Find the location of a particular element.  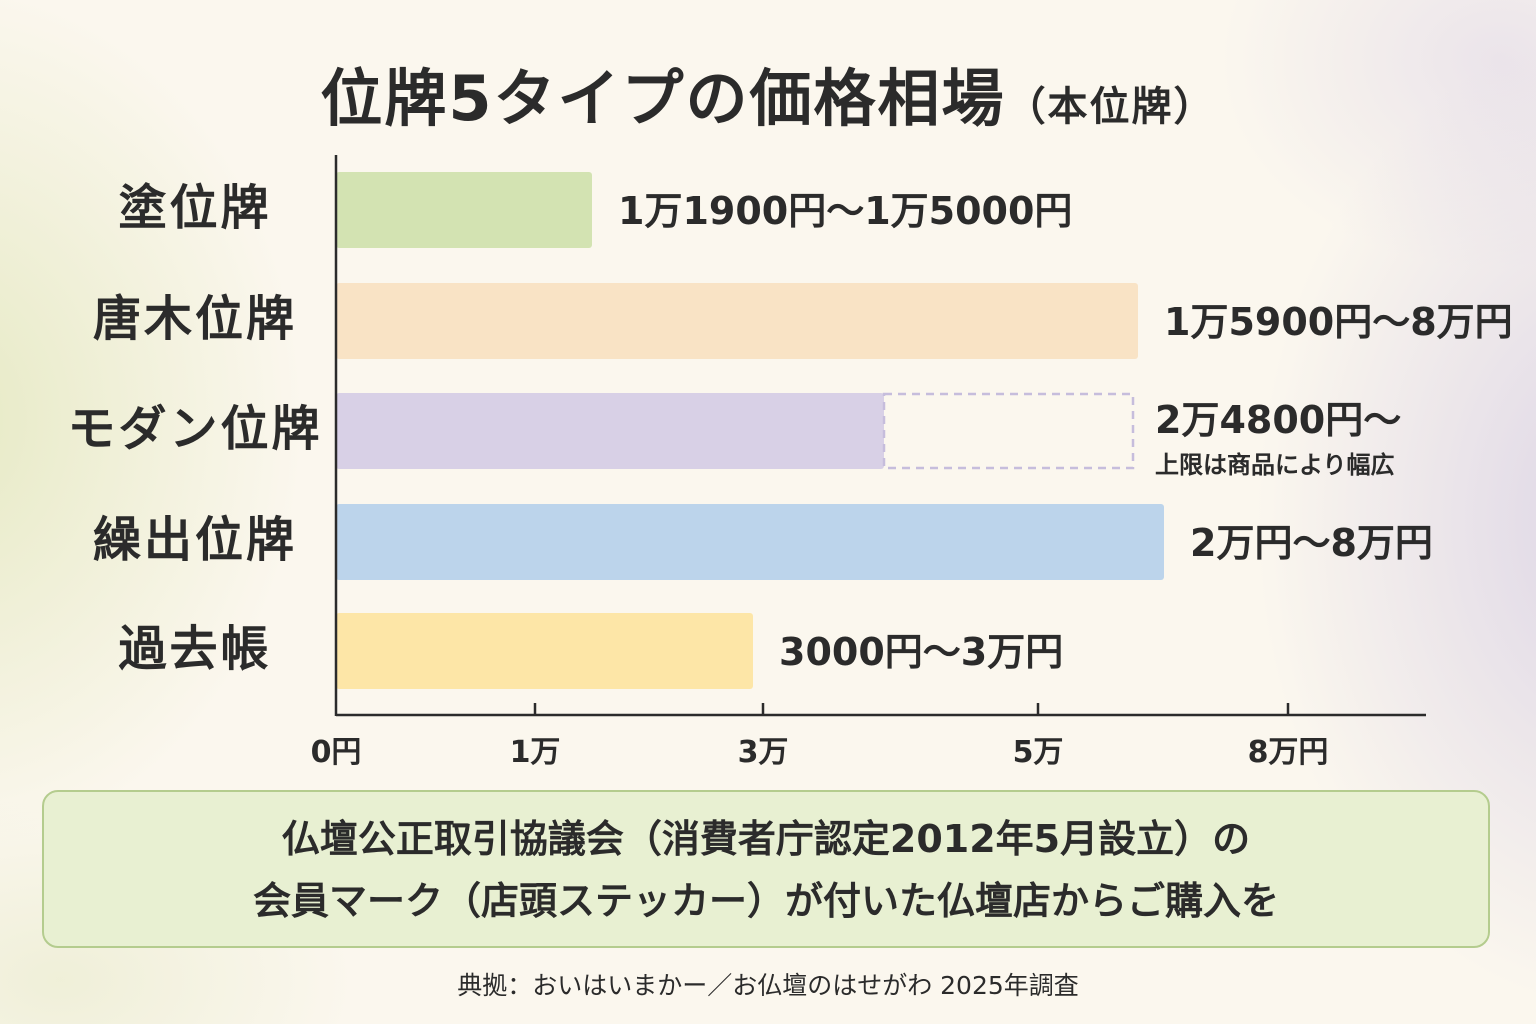

data-label: 1万5900円〜8万円 is located at coordinates (1338, 322).